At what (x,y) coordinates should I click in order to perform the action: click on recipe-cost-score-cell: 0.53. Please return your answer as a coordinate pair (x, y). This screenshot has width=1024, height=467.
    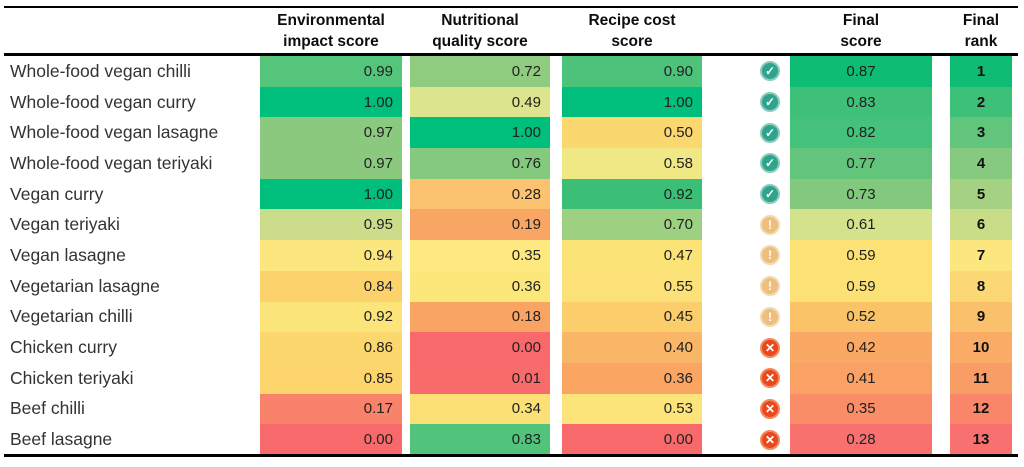
    Looking at the image, I should click on (632, 409).